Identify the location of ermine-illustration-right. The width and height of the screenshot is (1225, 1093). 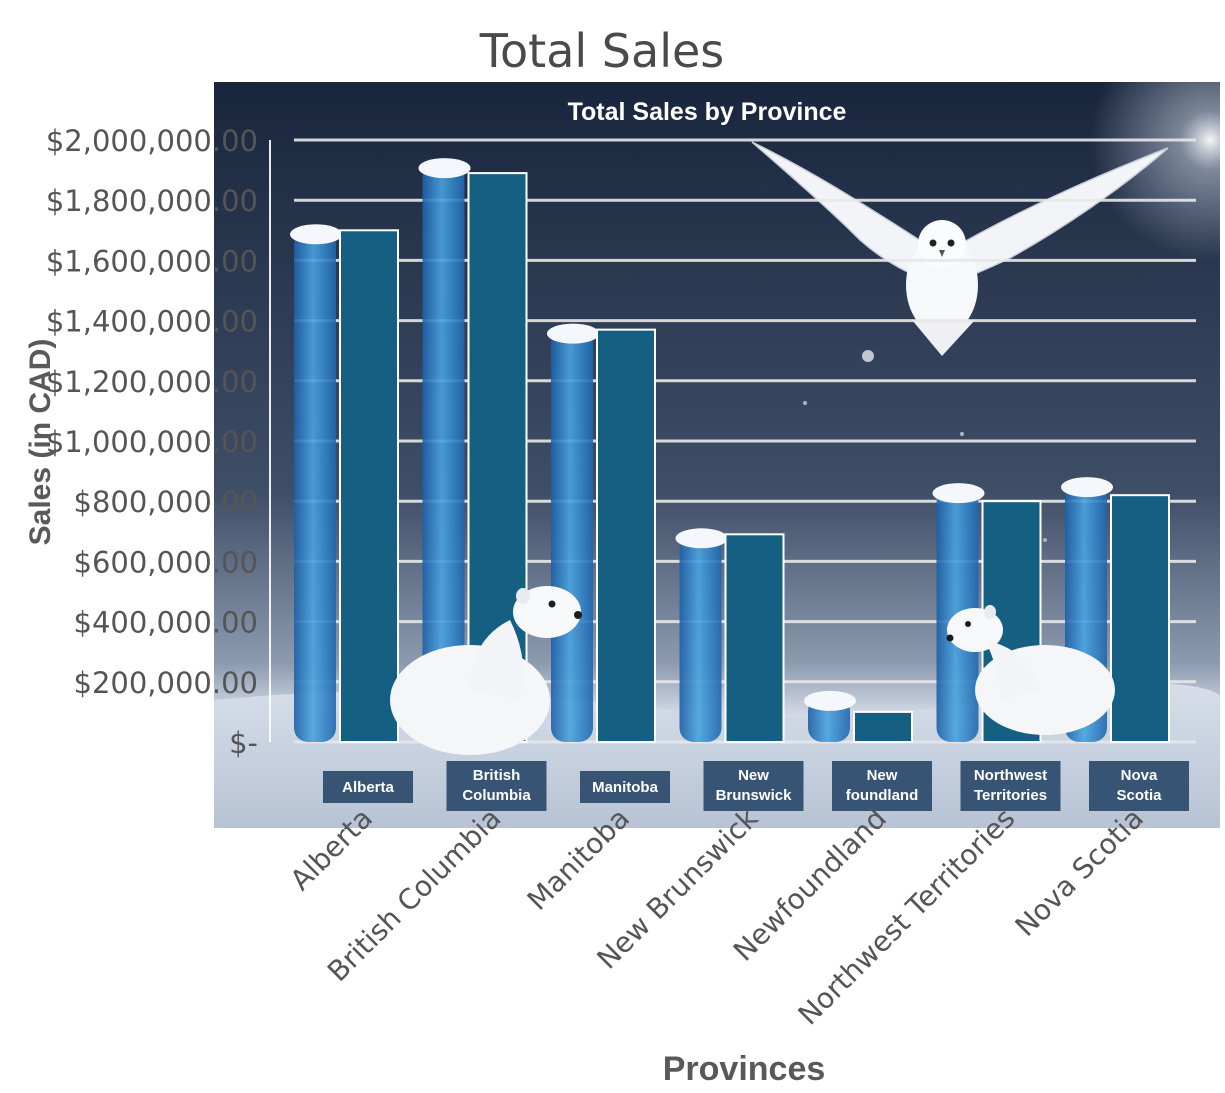
(1030, 670).